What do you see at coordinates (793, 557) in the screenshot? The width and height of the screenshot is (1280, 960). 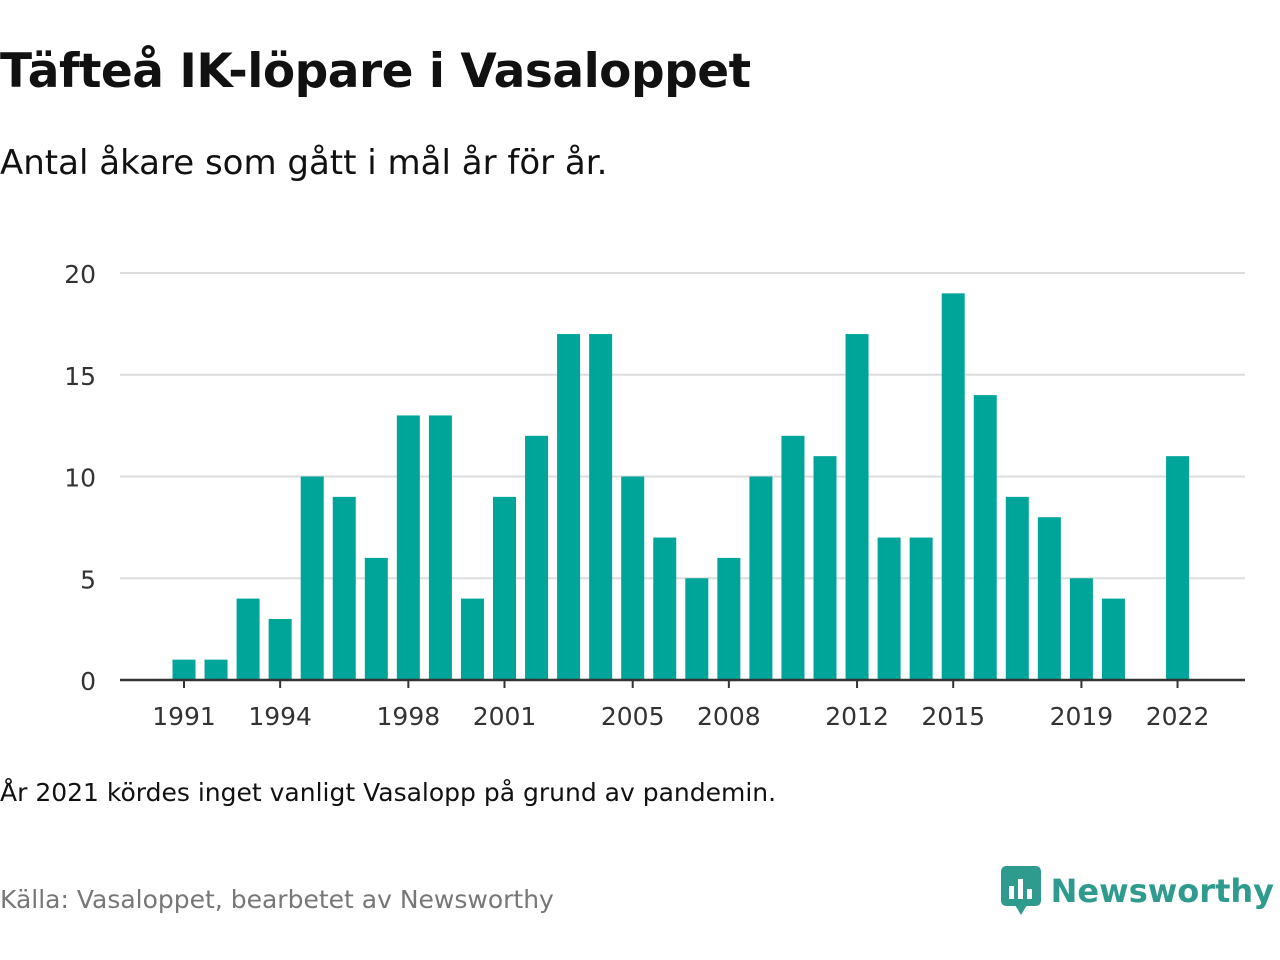 I see `bar-2010` at bounding box center [793, 557].